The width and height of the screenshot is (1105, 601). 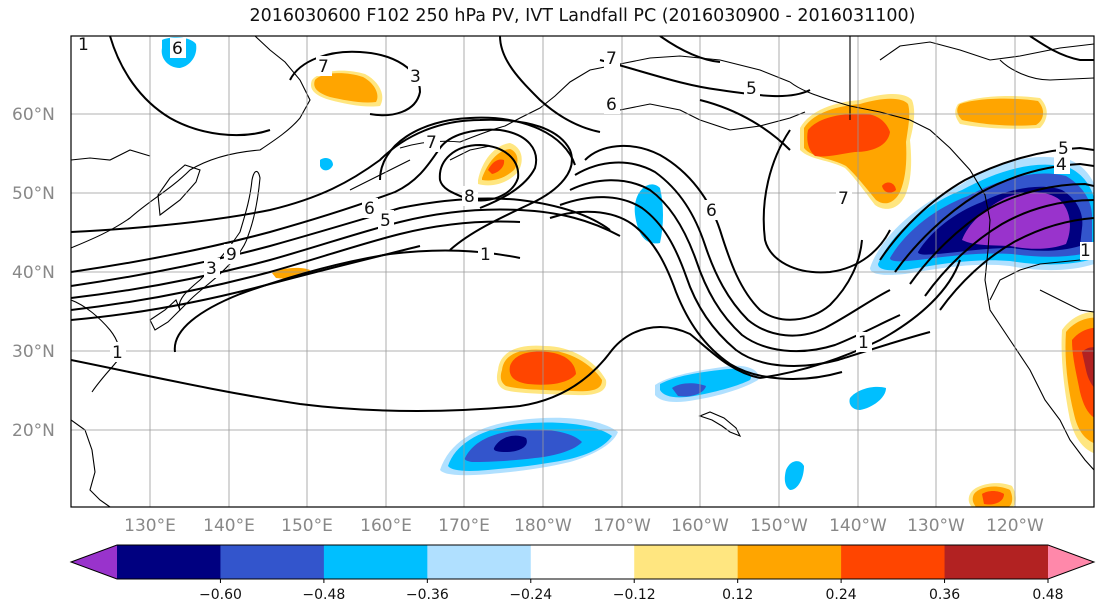 I want to click on latitude-labels: 60°N 50°N 40°N 30°N 20°N, so click(x=33, y=273).